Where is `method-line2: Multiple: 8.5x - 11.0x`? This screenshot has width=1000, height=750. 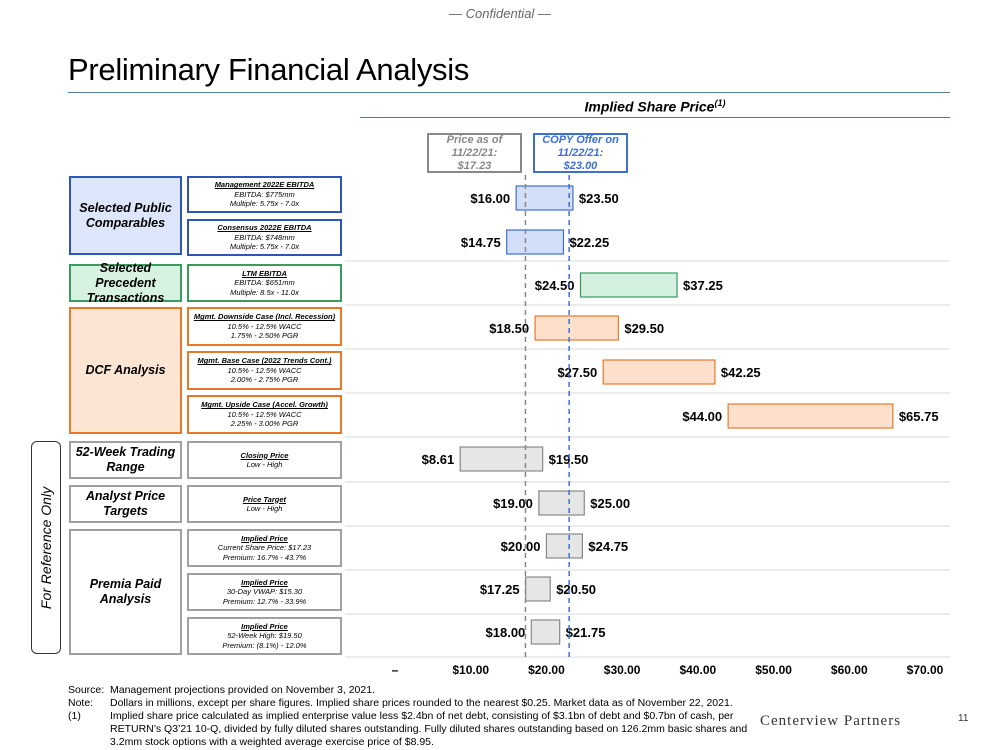
method-line2: Multiple: 8.5x - 11.0x is located at coordinates (264, 292).